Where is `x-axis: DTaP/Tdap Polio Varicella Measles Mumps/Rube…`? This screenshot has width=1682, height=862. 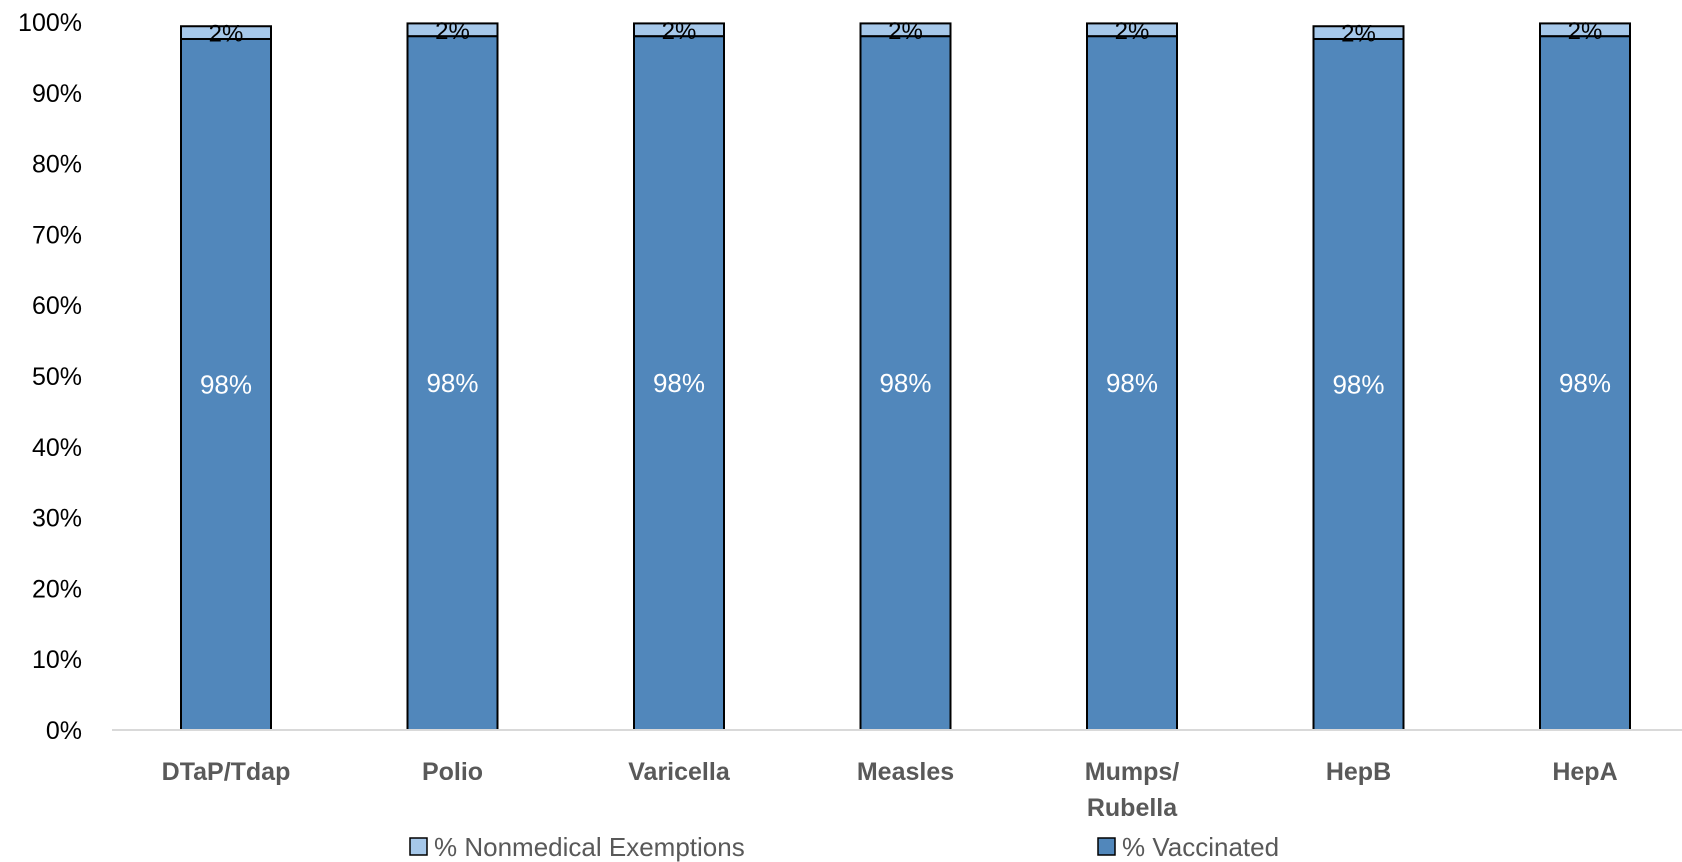
x-axis: DTaP/Tdap Polio Varicella Measles Mumps/Rube… is located at coordinates (897, 776).